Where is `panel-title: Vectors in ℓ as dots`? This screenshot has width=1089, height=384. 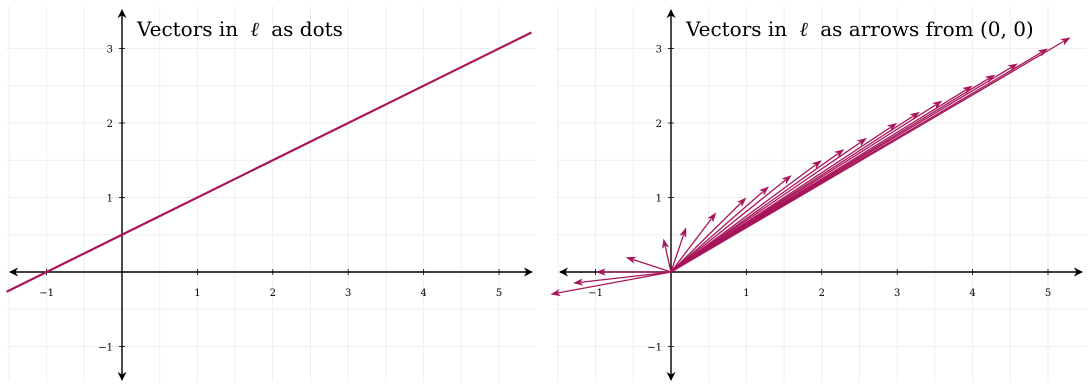
panel-title: Vectors in ℓ as dots is located at coordinates (239, 29).